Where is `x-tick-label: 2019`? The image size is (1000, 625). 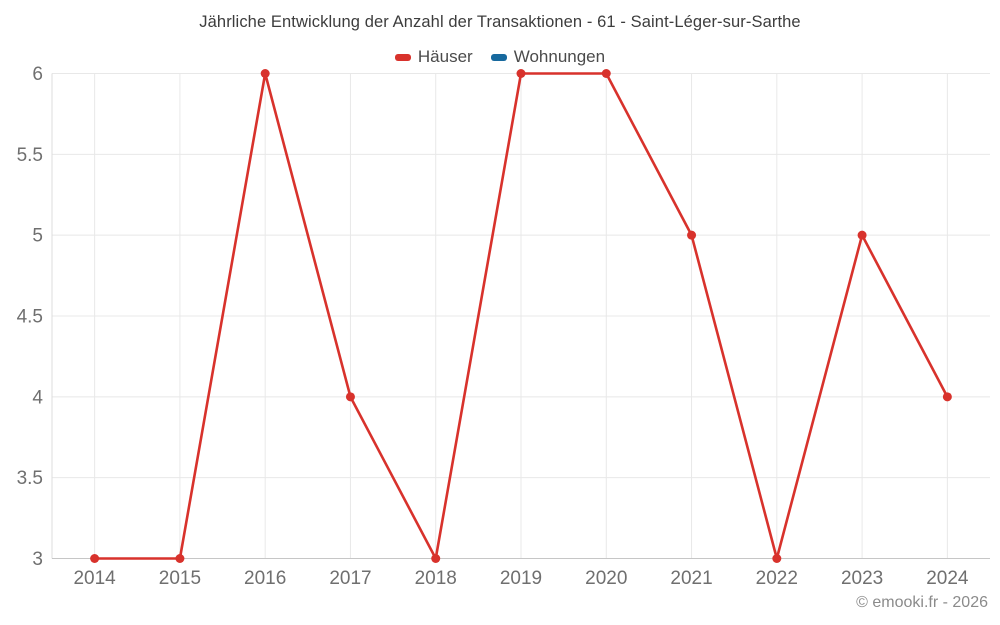 x-tick-label: 2019 is located at coordinates (521, 578).